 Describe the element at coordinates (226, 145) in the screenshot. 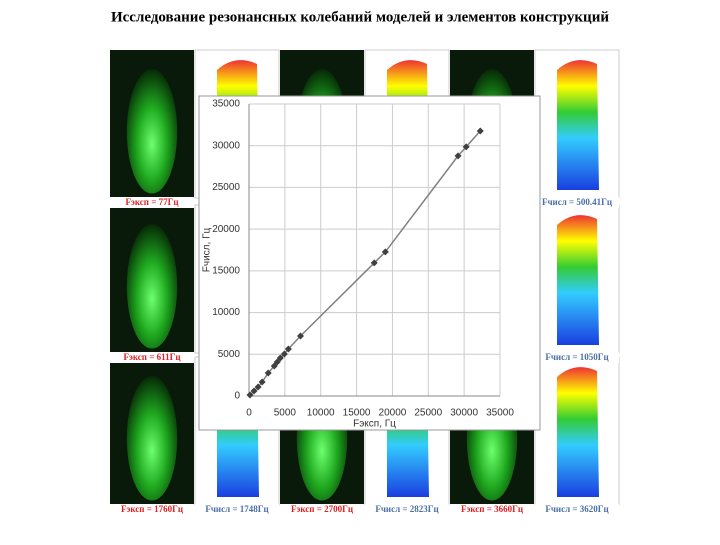

I see `y-tick-label: 30000` at that location.